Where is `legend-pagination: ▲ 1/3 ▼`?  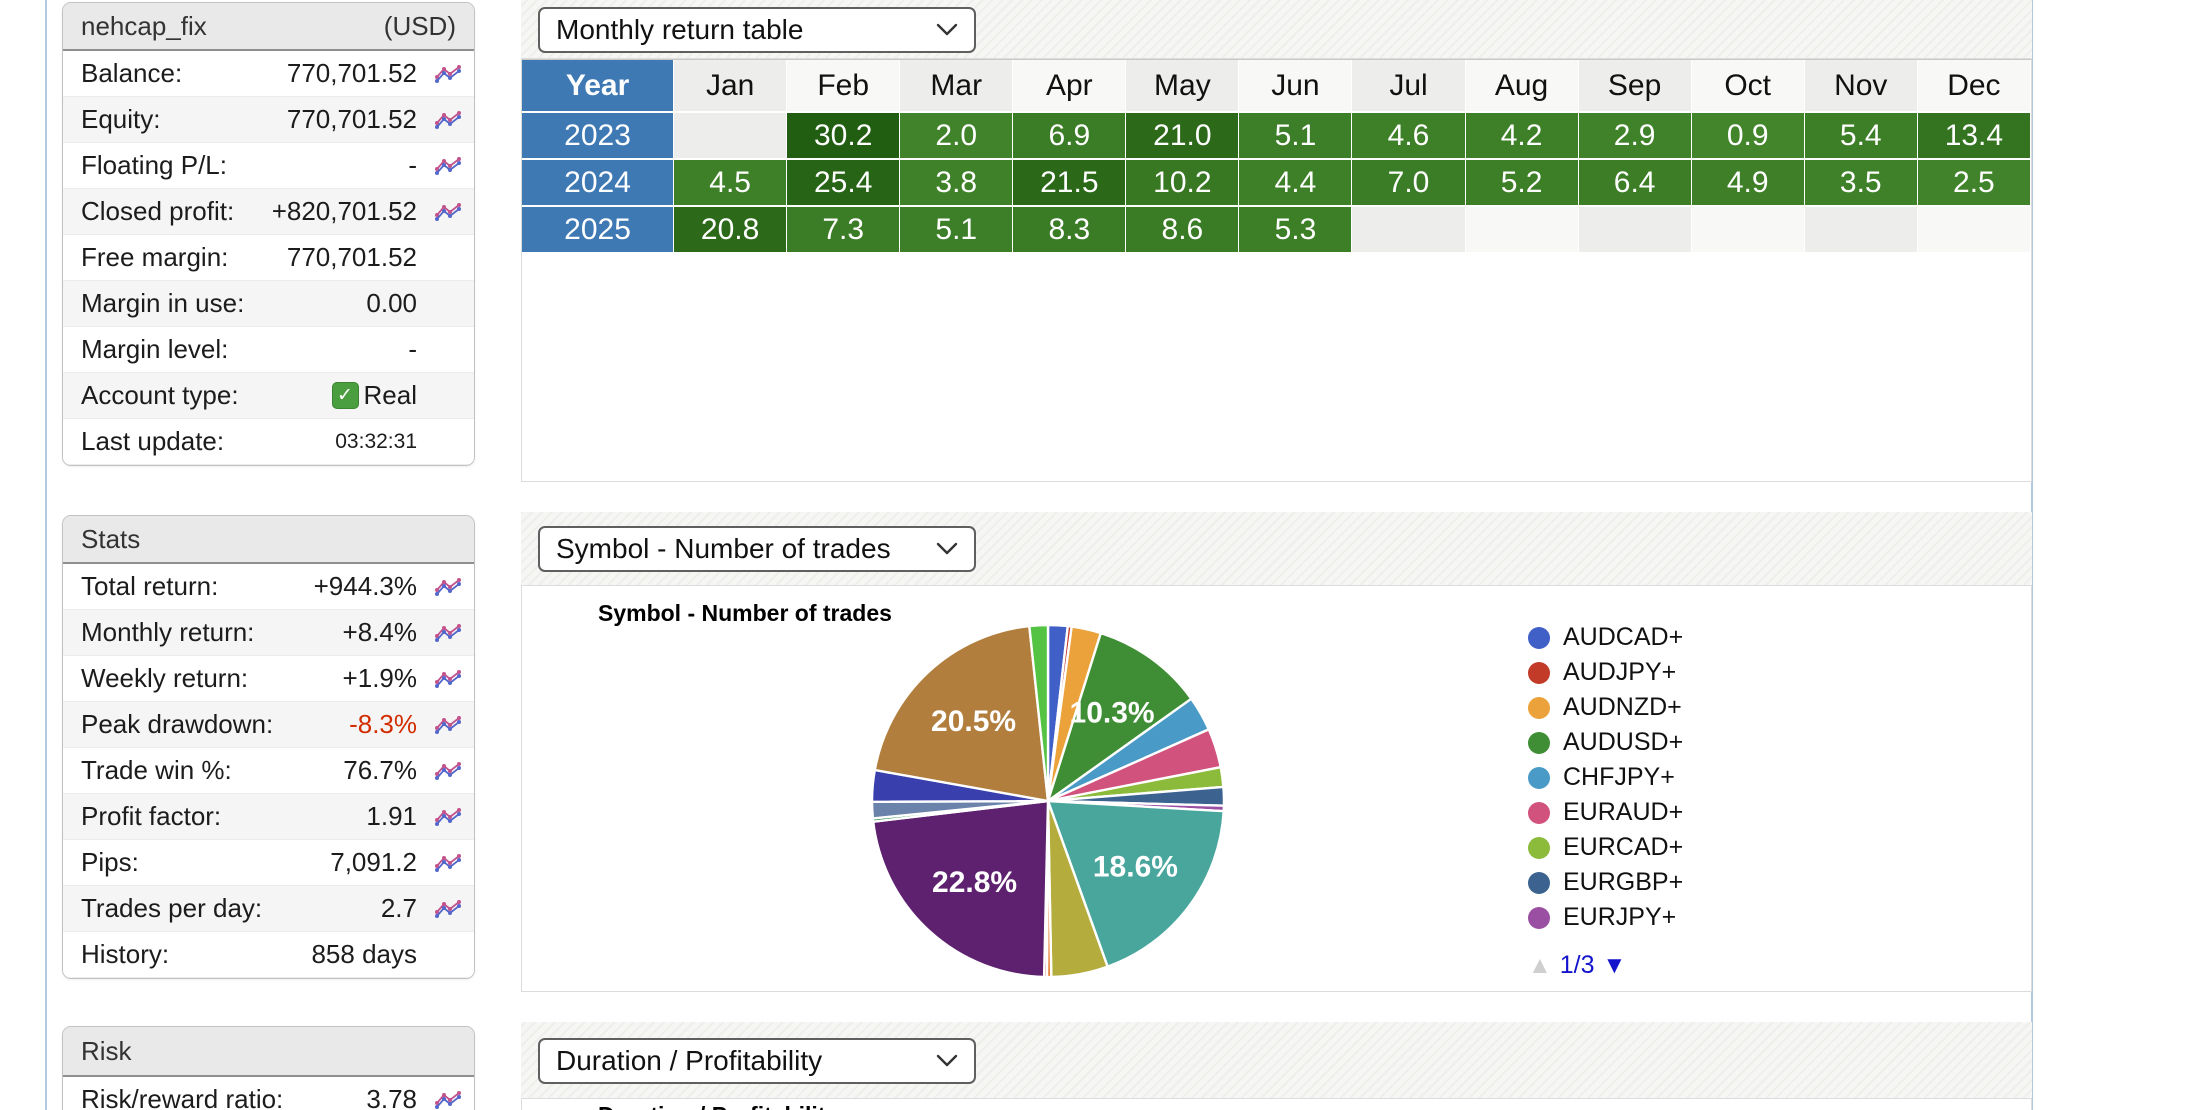
legend-pagination: ▲ 1/3 ▼ is located at coordinates (1605, 965).